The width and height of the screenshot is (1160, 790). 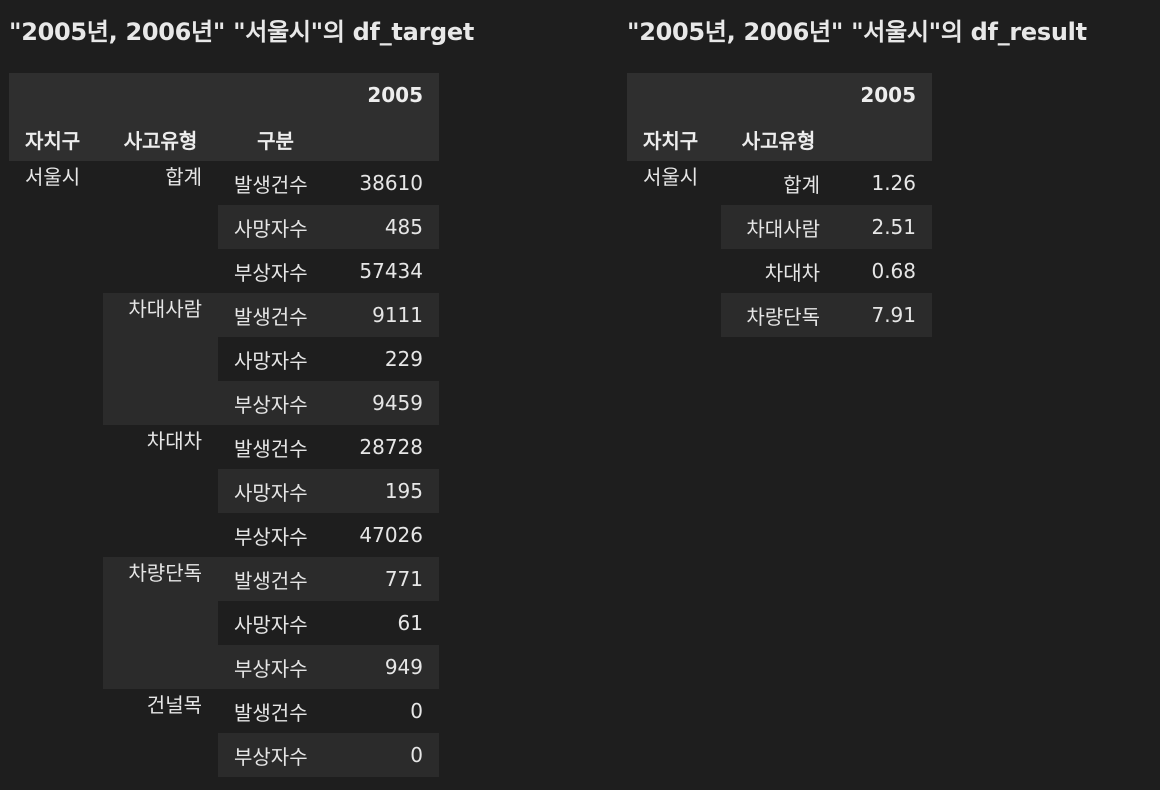 I want to click on table-row: 부상자수 9459, so click(x=224, y=403).